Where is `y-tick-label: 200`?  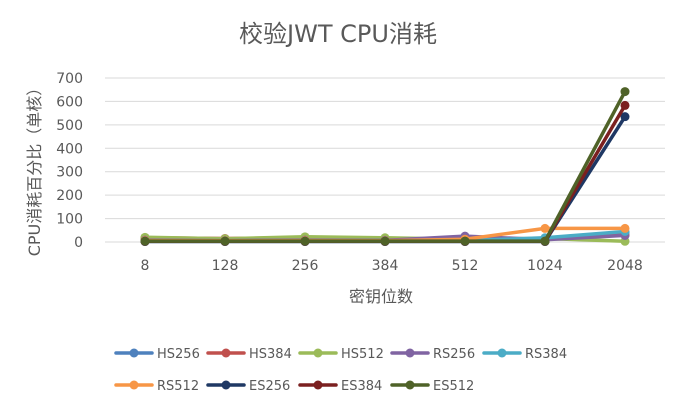 y-tick-label: 200 is located at coordinates (69, 196).